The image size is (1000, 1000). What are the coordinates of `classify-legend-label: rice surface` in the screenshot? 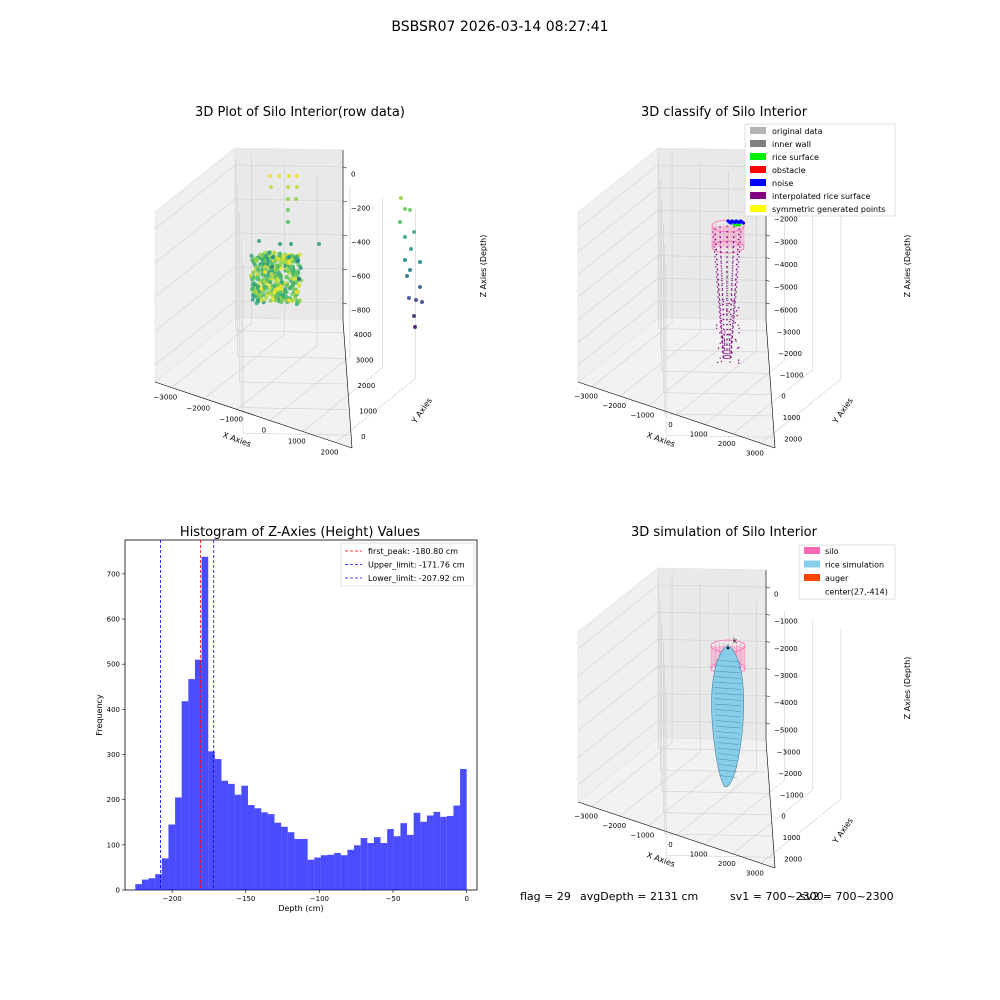 It's located at (795, 157).